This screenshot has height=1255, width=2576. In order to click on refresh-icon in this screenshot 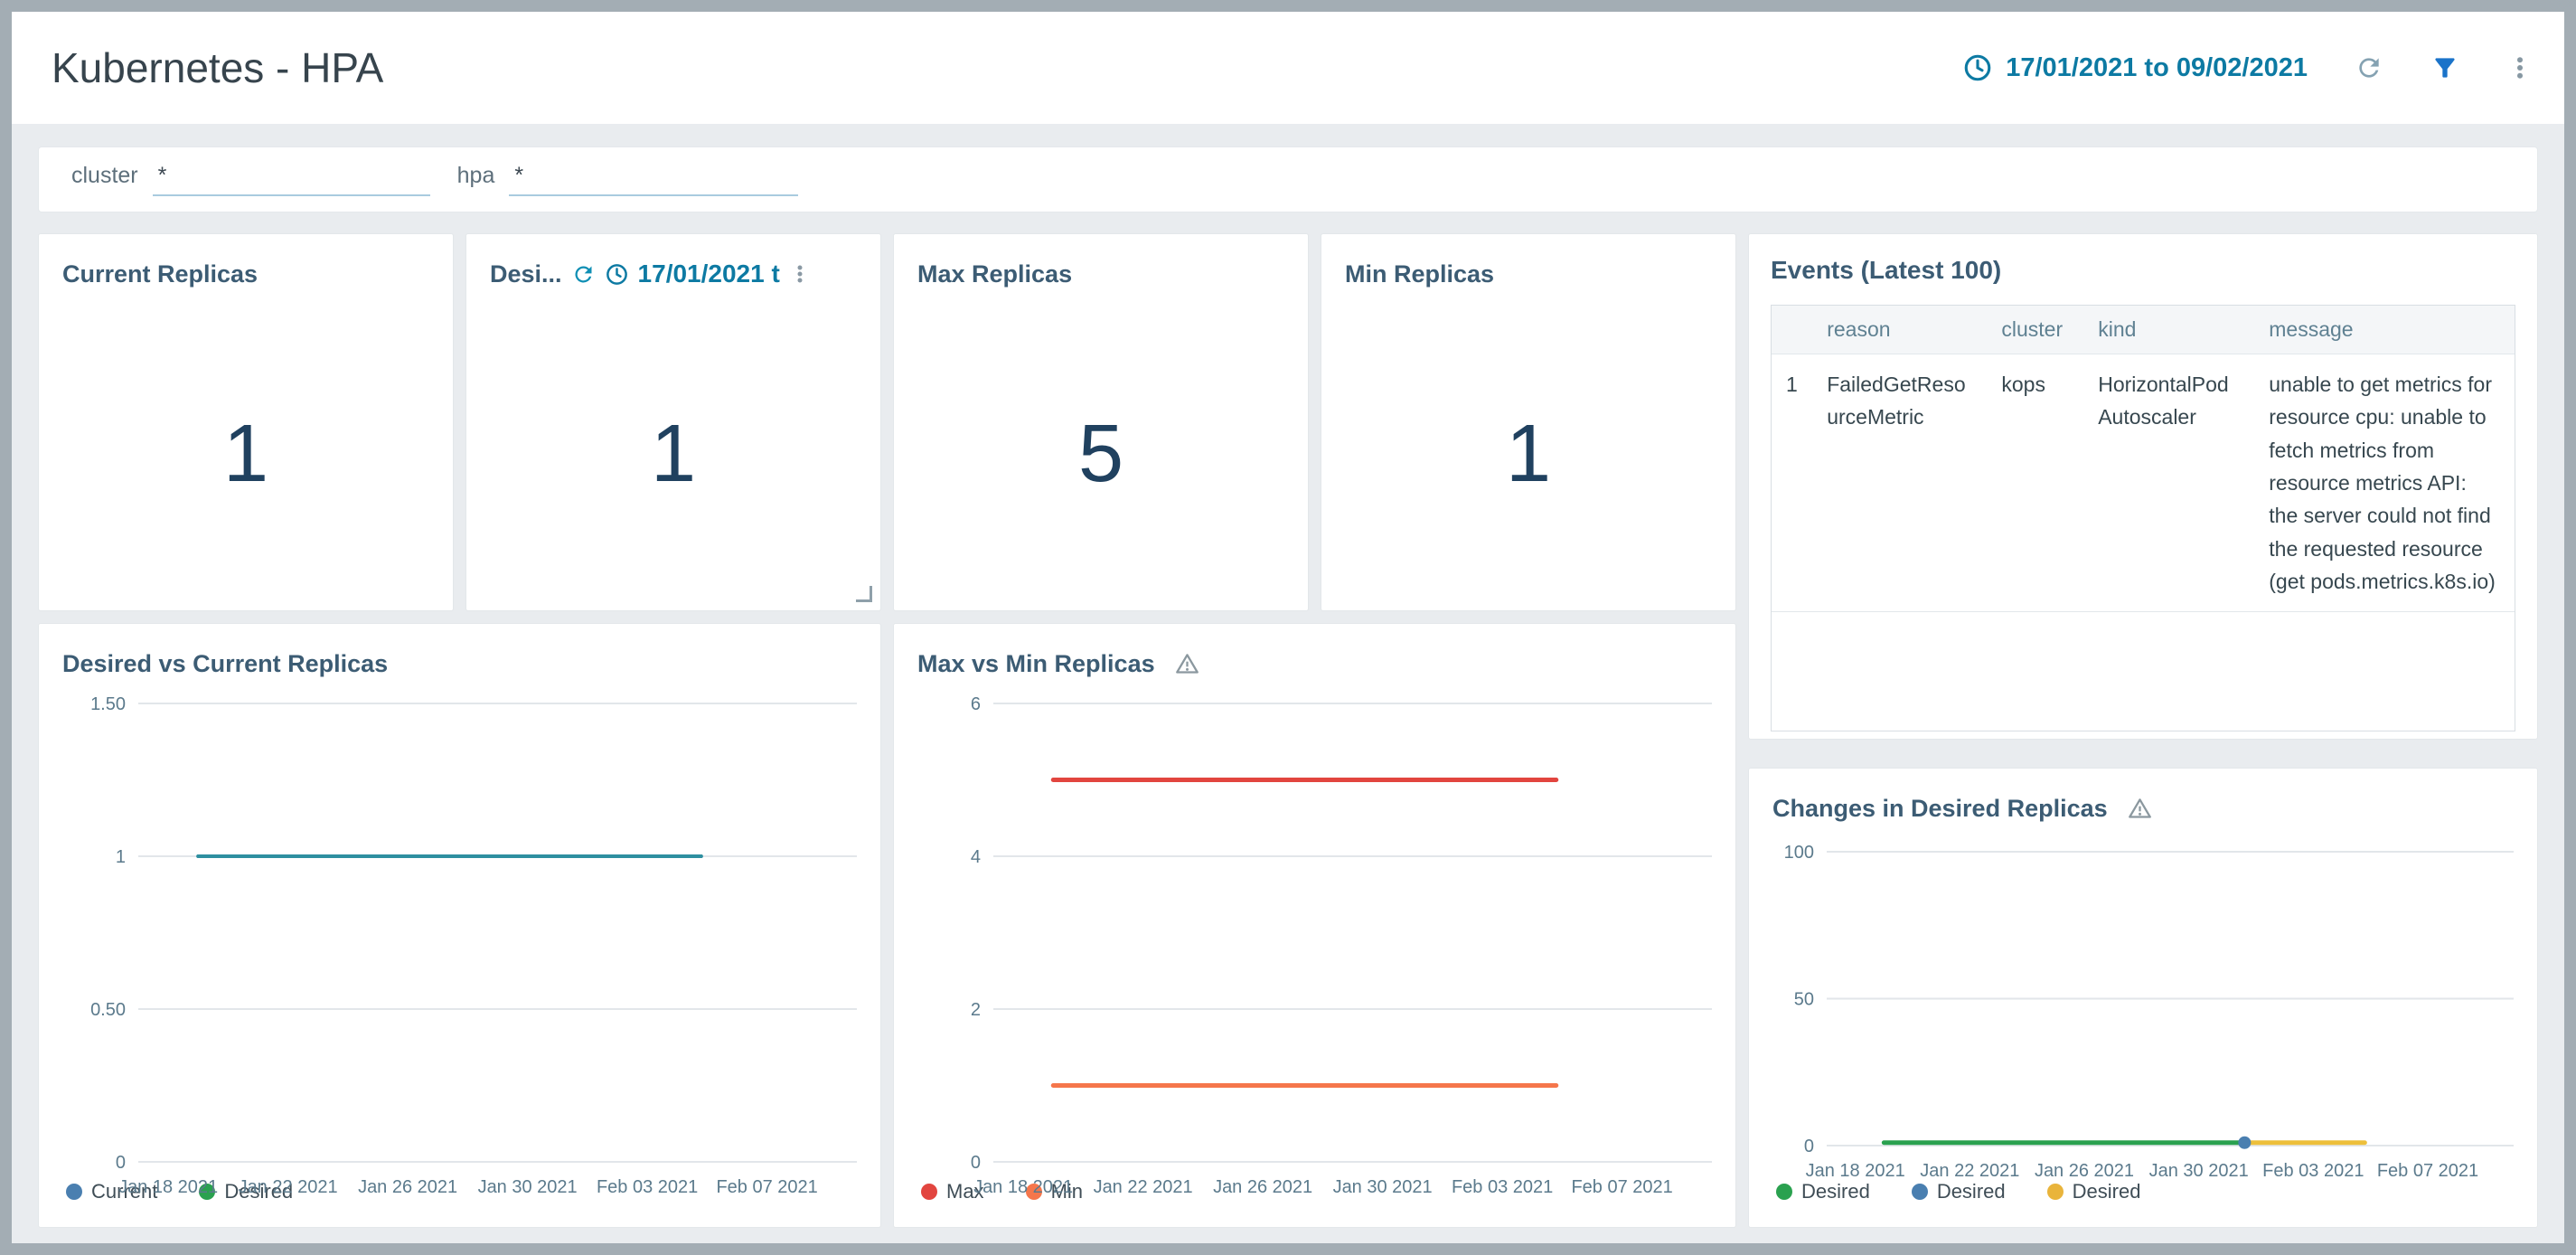, I will do `click(2369, 68)`.